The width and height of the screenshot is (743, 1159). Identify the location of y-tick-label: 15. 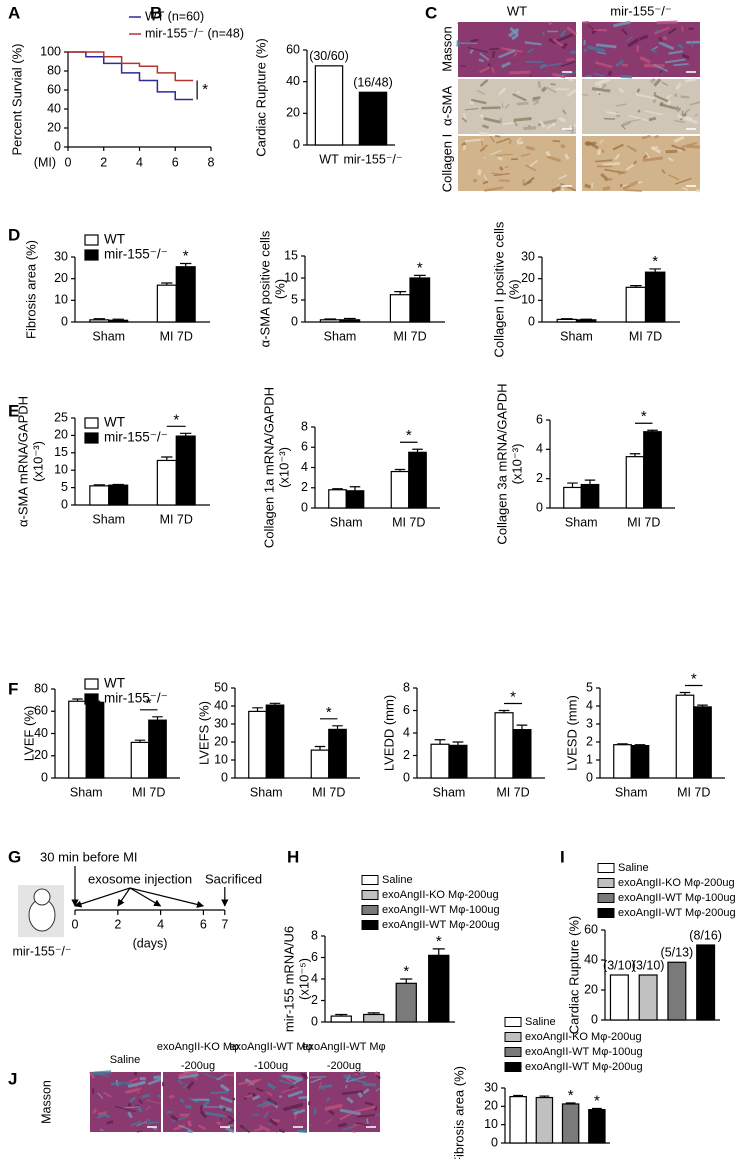
(61, 452).